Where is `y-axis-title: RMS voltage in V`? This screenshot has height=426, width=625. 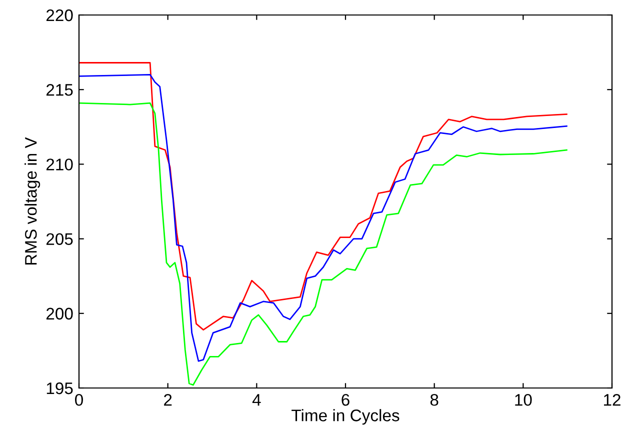 y-axis-title: RMS voltage in V is located at coordinates (32, 201).